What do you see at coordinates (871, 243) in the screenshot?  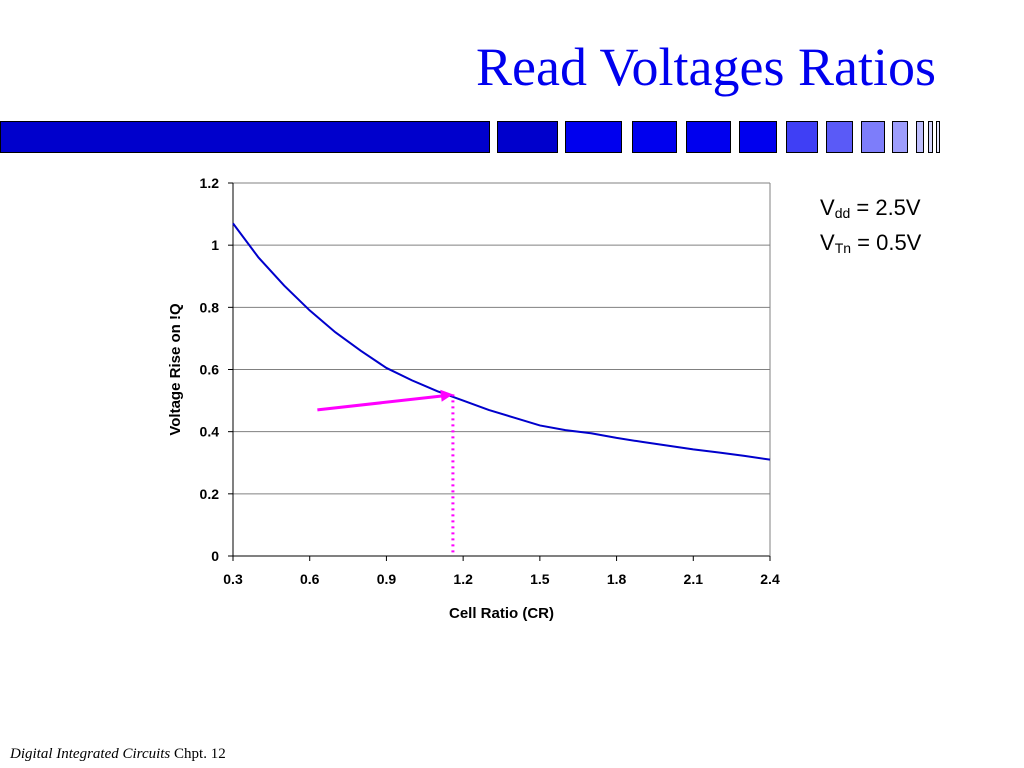 I see `vtn-line: VTn = 0.5V` at bounding box center [871, 243].